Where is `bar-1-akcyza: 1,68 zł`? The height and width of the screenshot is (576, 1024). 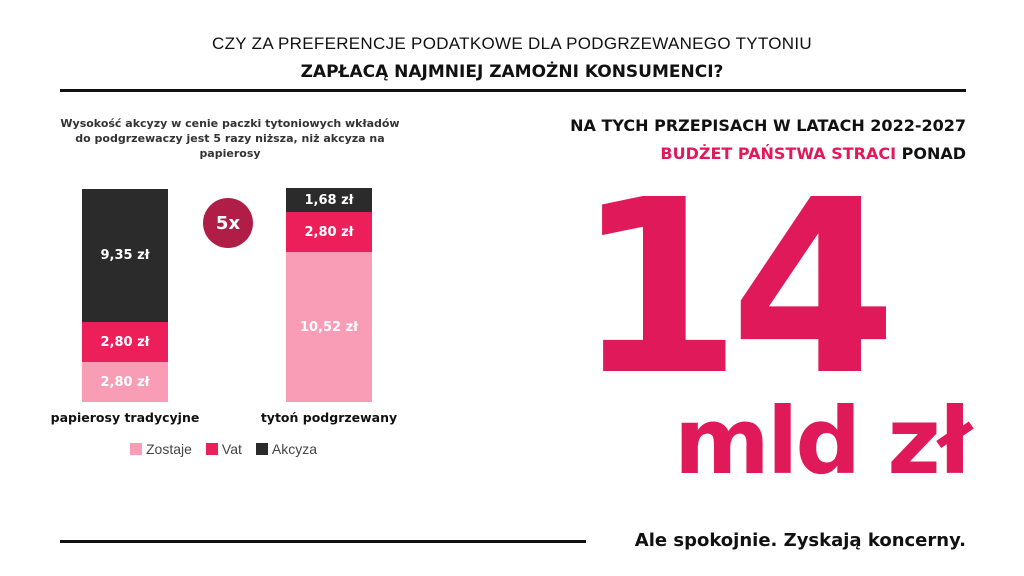
bar-1-akcyza: 1,68 zł is located at coordinates (329, 200).